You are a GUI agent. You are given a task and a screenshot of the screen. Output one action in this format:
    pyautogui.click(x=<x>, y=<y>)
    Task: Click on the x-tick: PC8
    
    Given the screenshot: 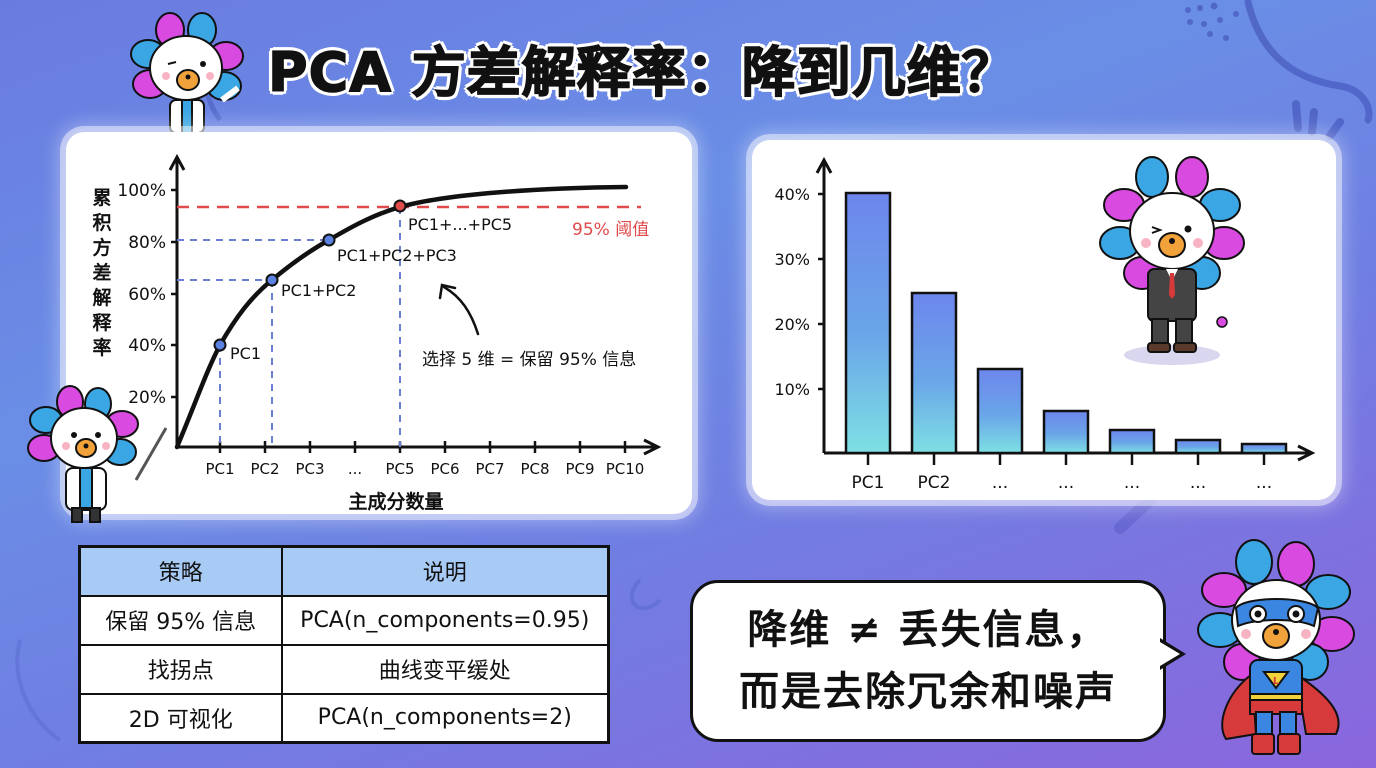 What is the action you would take?
    pyautogui.click(x=534, y=469)
    